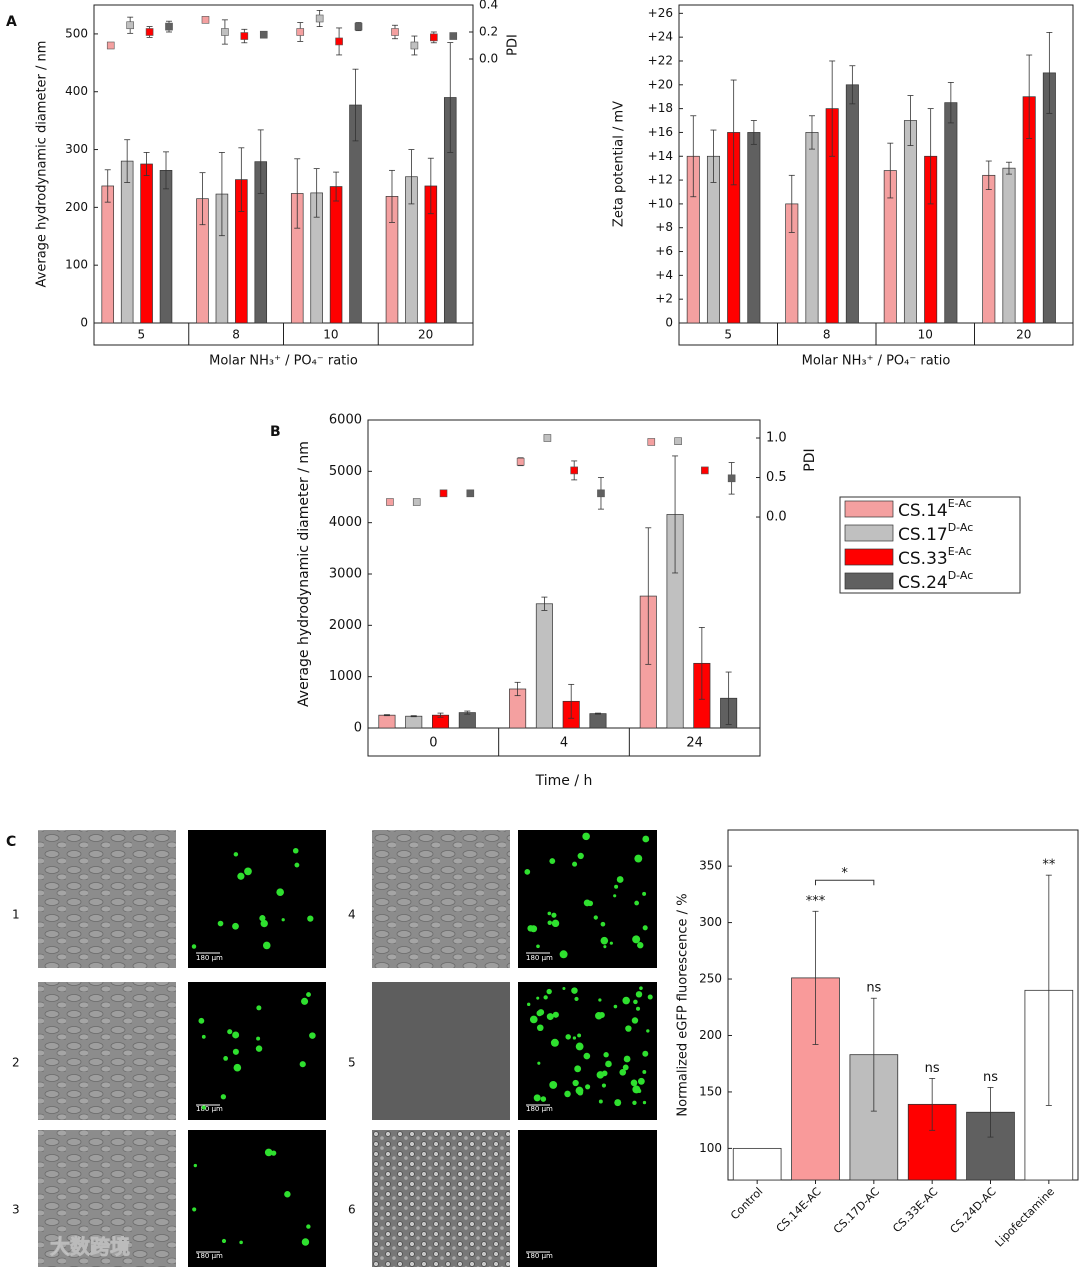  Describe the element at coordinates (935, 533) in the screenshot. I see `legend-label: CS.17D-Ac` at that location.